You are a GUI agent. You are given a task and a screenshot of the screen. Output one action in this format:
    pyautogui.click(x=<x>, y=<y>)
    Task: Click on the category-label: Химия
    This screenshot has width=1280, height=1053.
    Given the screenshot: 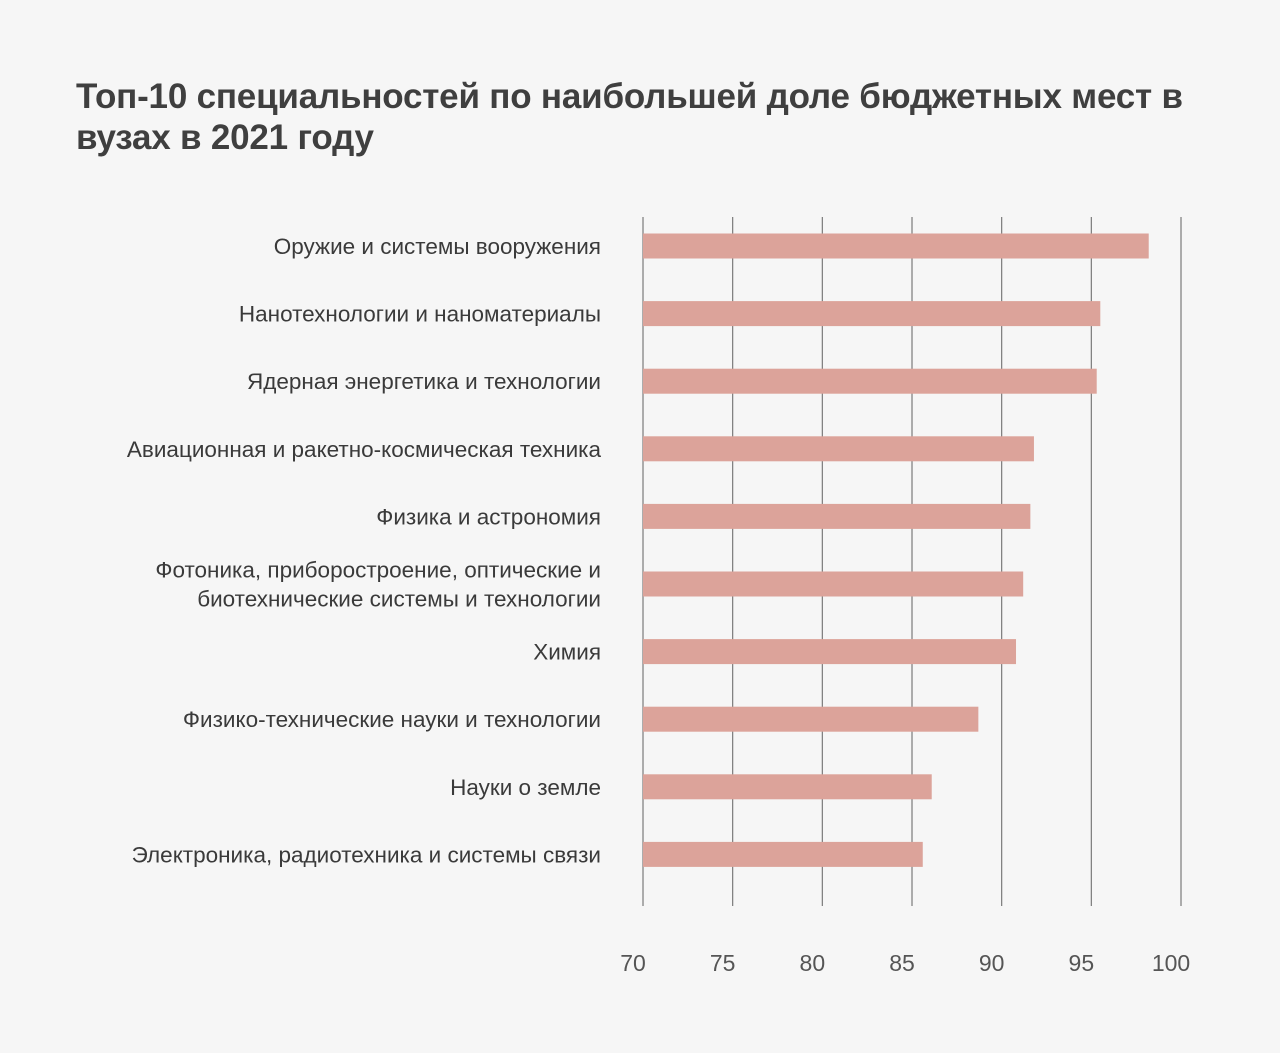 What is the action you would take?
    pyautogui.click(x=567, y=652)
    